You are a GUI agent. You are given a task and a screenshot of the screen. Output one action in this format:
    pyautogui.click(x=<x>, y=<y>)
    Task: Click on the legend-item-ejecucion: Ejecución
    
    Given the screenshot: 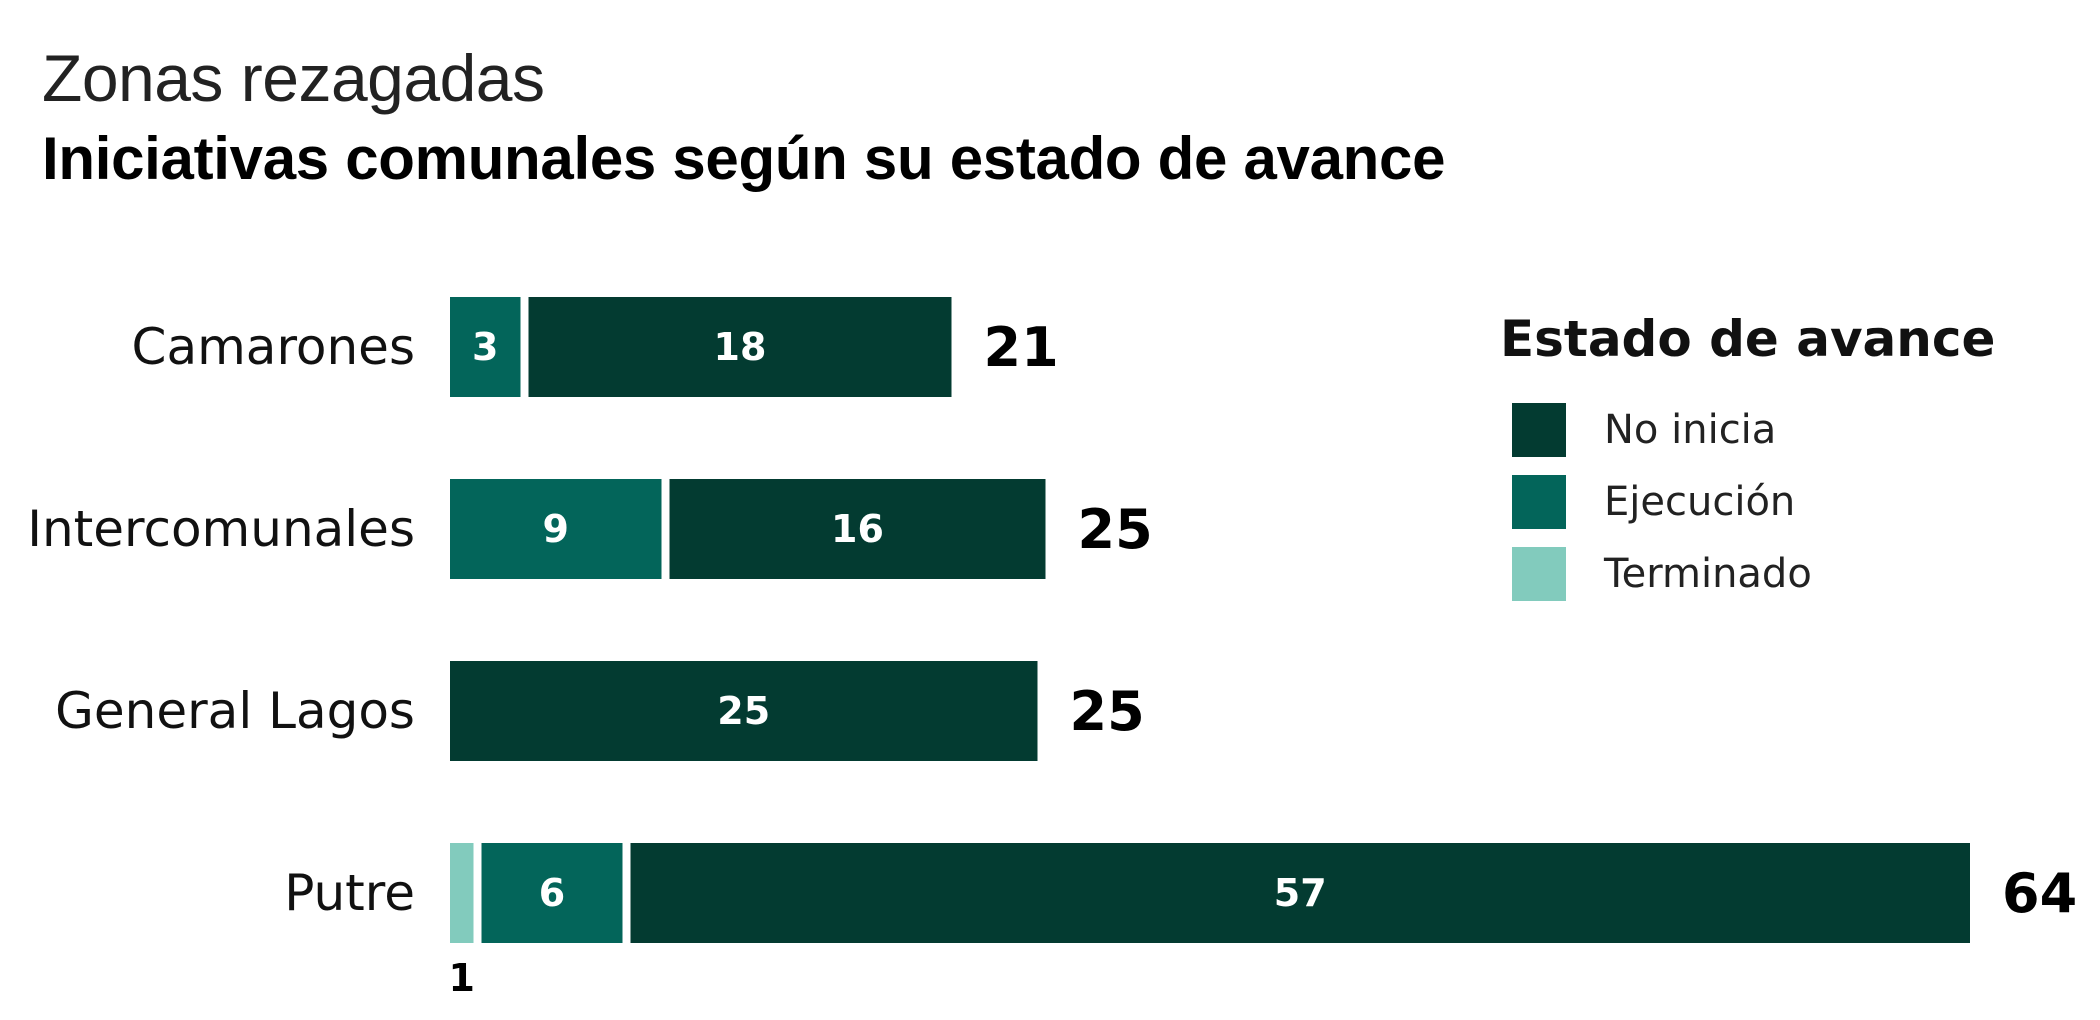 What is the action you would take?
    pyautogui.click(x=1747, y=502)
    